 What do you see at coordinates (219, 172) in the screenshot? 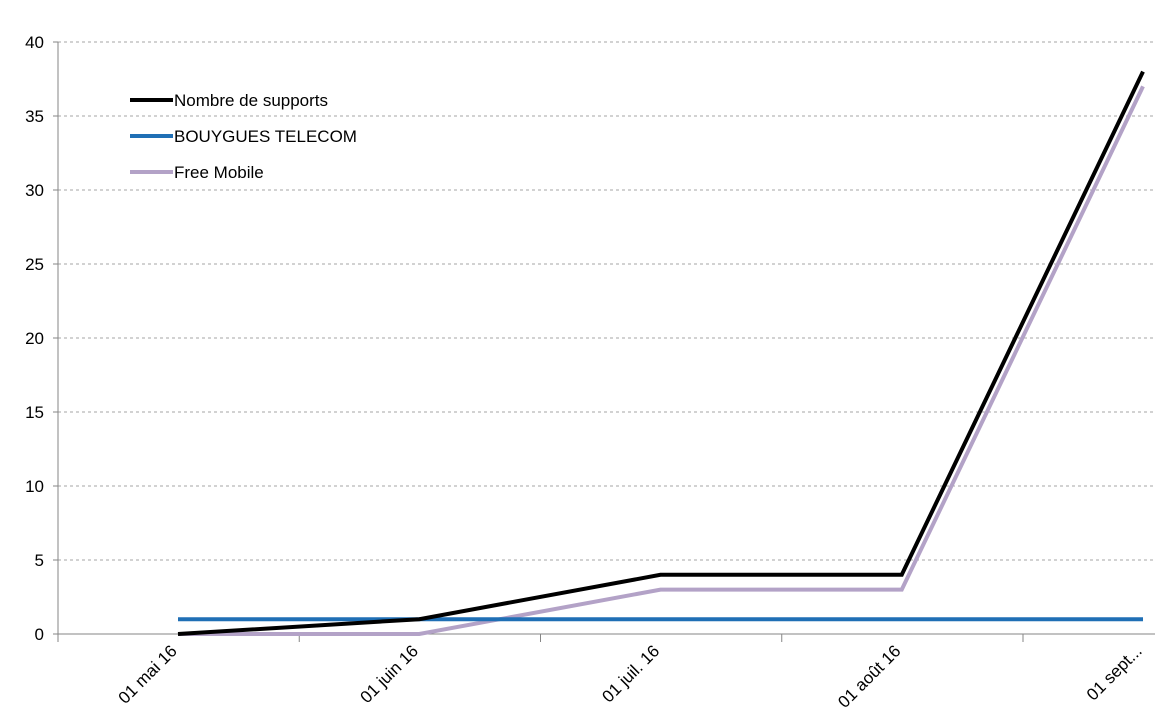
I see `legend-label: Free Mobile` at bounding box center [219, 172].